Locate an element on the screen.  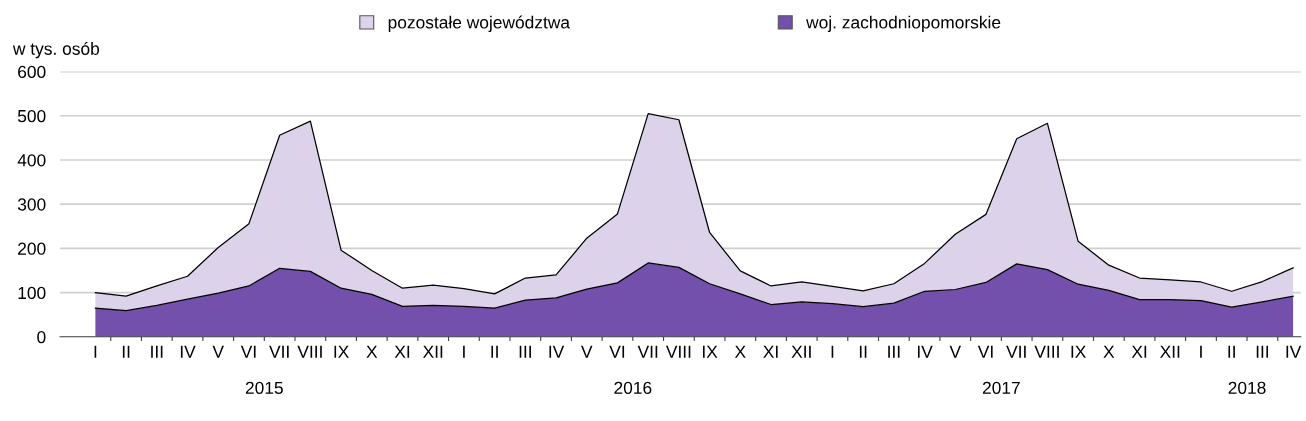
y-tick-label: 300 is located at coordinates (31, 204).